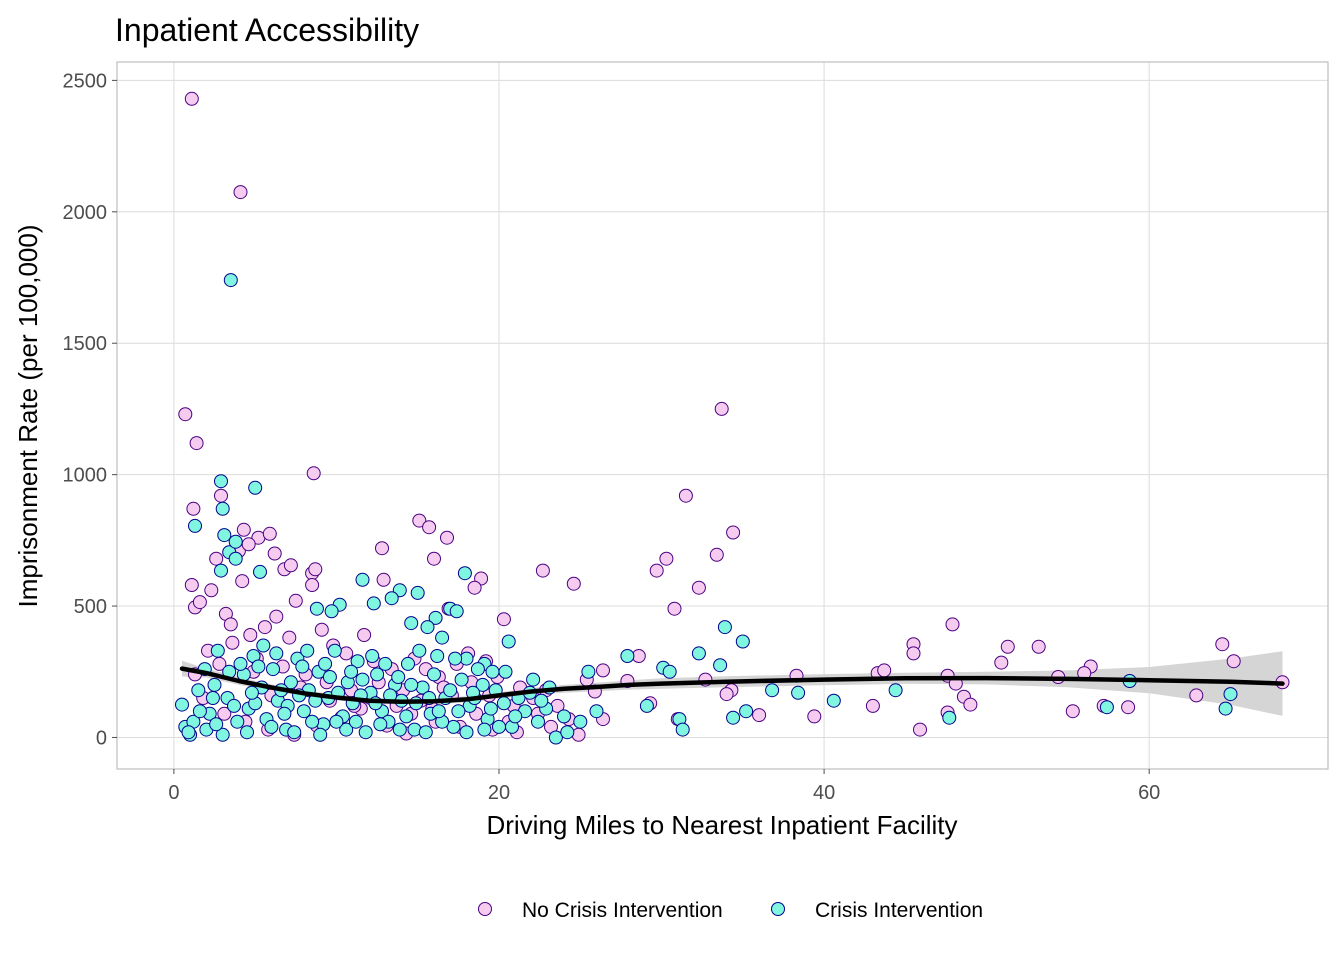 The image size is (1344, 960). Describe the element at coordinates (499, 793) in the screenshot. I see `x-tick-label: 20` at that location.